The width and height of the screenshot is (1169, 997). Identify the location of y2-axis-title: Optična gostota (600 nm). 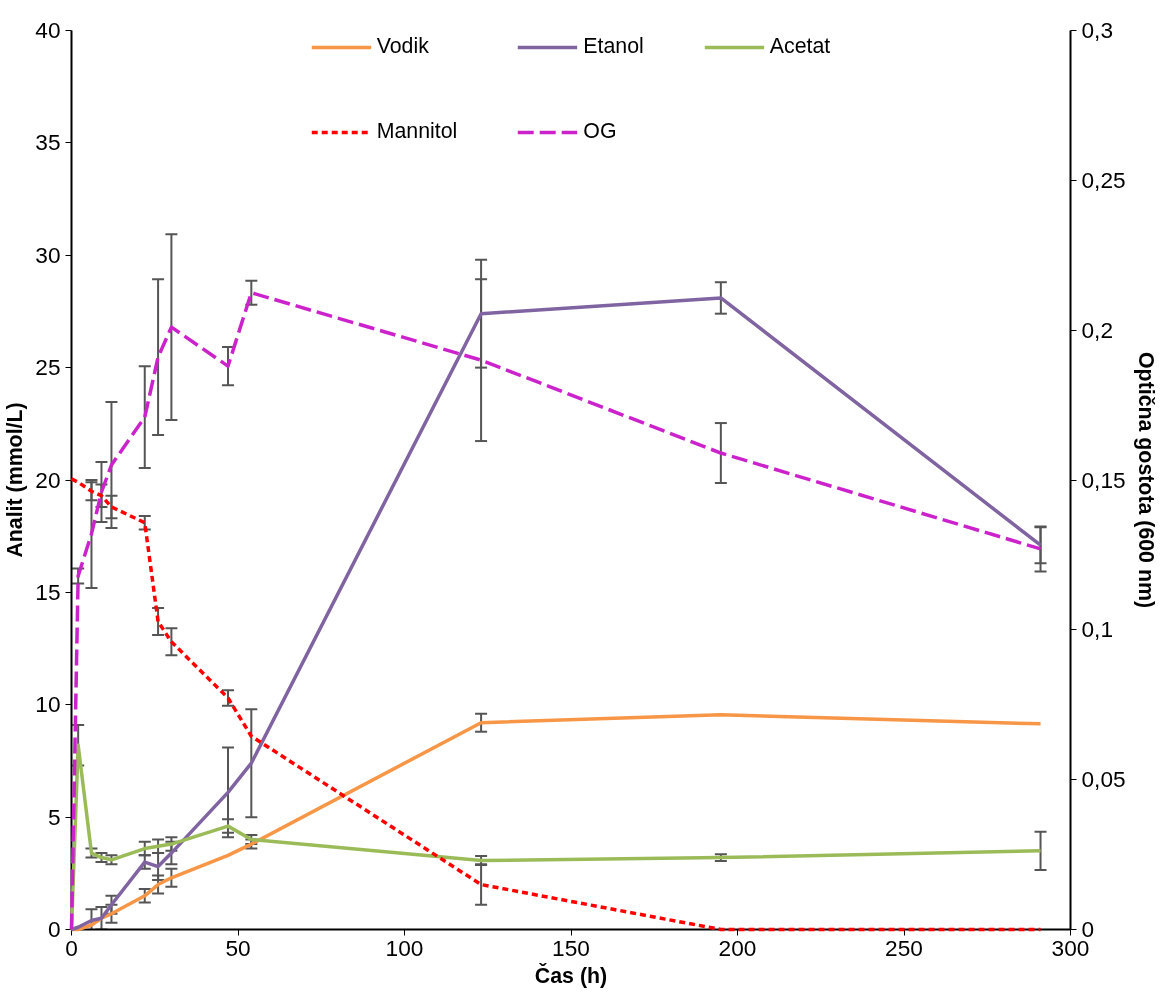
(1145, 480).